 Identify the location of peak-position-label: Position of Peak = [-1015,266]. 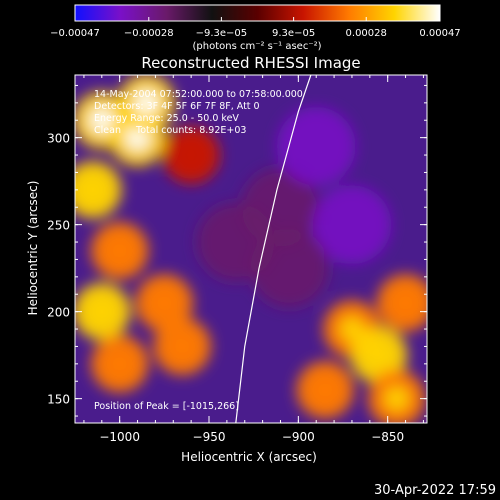
(166, 406).